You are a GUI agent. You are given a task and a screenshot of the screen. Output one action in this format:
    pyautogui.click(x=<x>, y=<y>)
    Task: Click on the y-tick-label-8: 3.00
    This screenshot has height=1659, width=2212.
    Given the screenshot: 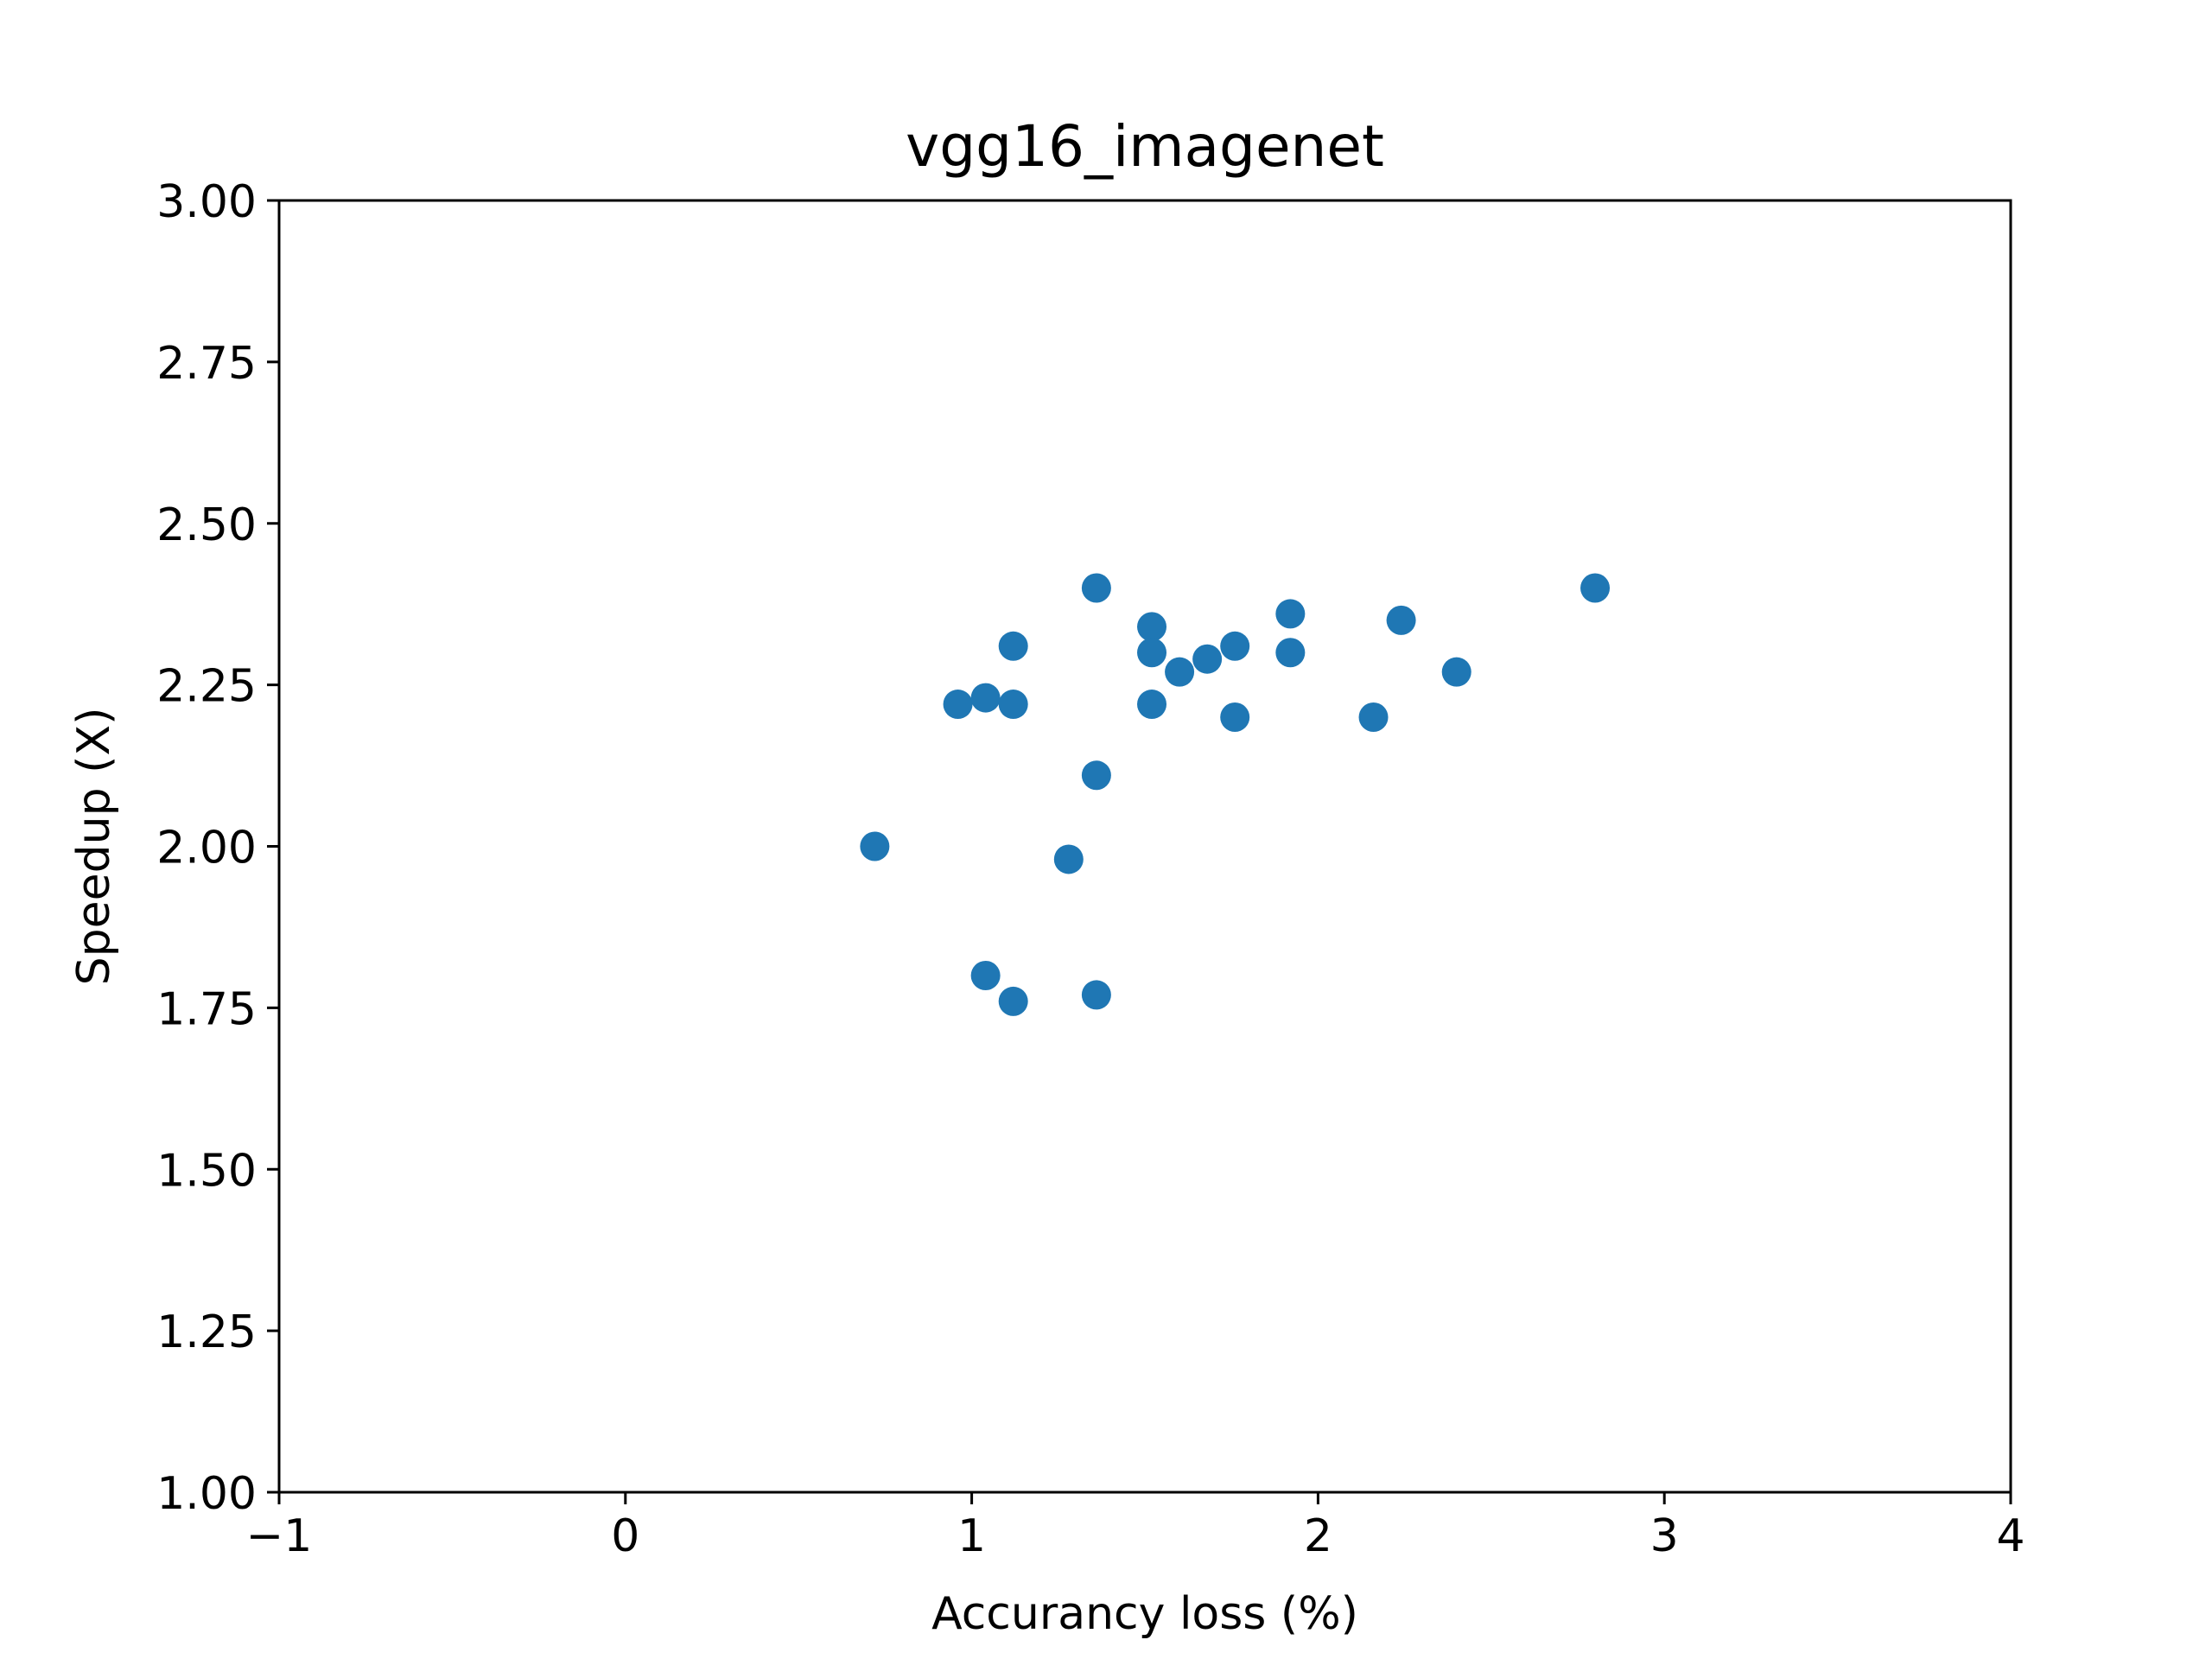 What is the action you would take?
    pyautogui.click(x=206, y=202)
    